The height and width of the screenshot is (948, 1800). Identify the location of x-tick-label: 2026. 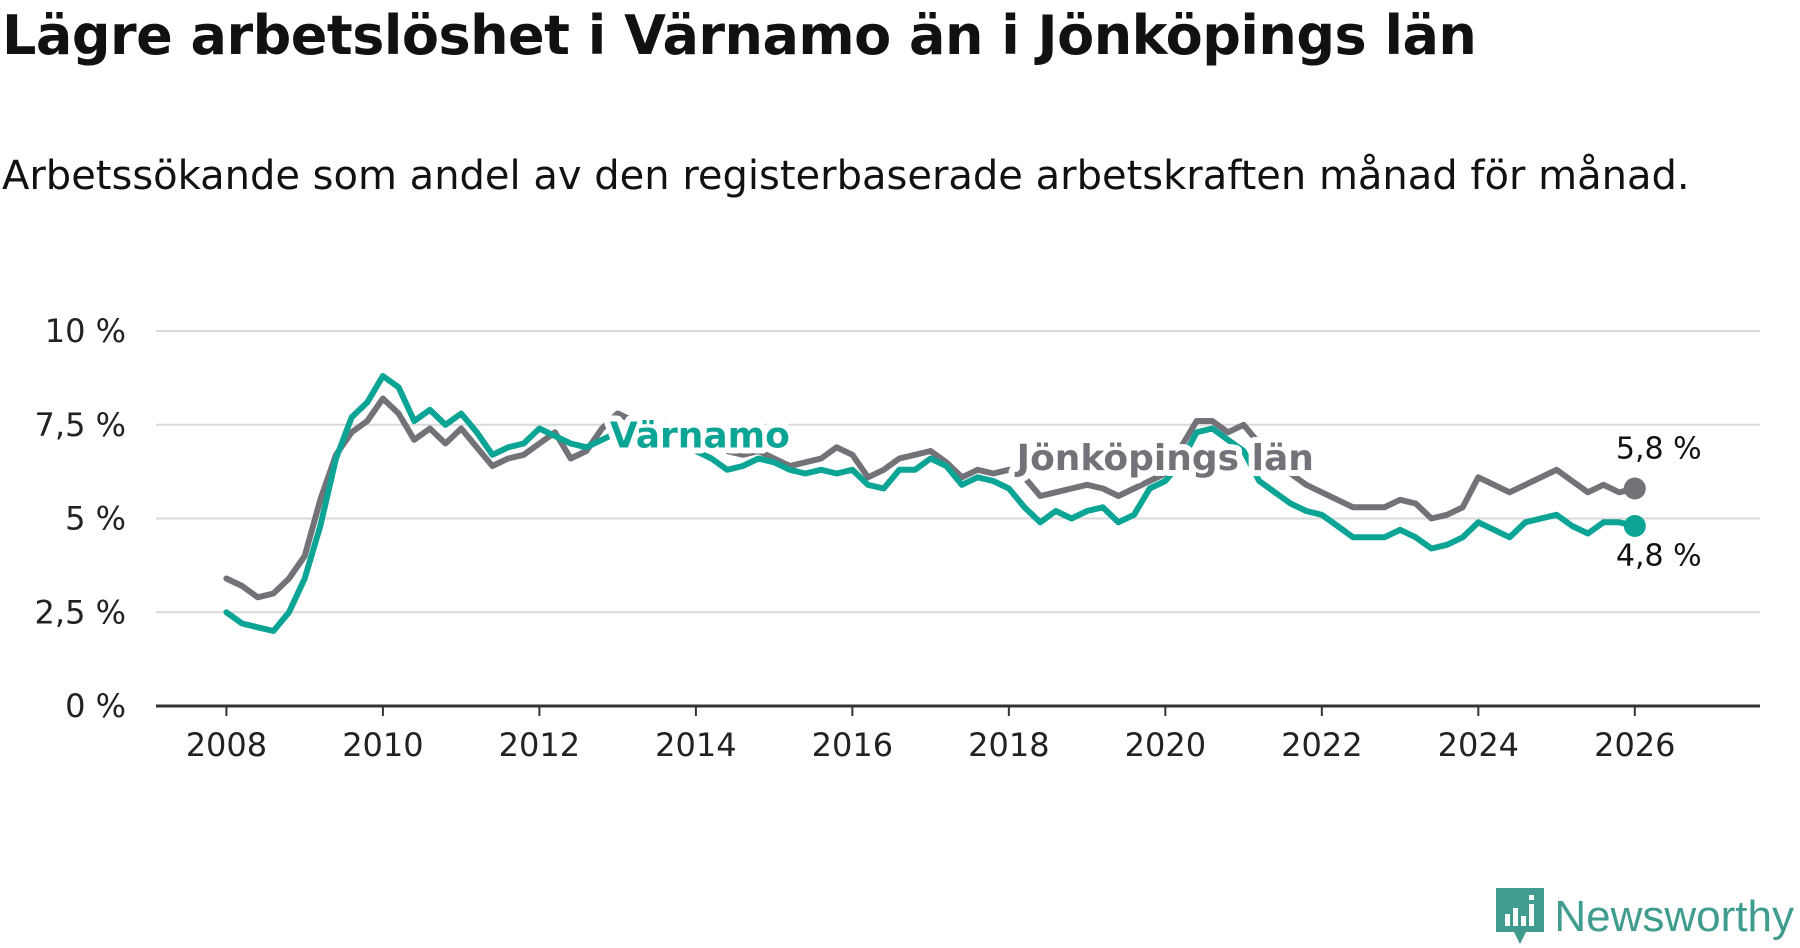
(1634, 745).